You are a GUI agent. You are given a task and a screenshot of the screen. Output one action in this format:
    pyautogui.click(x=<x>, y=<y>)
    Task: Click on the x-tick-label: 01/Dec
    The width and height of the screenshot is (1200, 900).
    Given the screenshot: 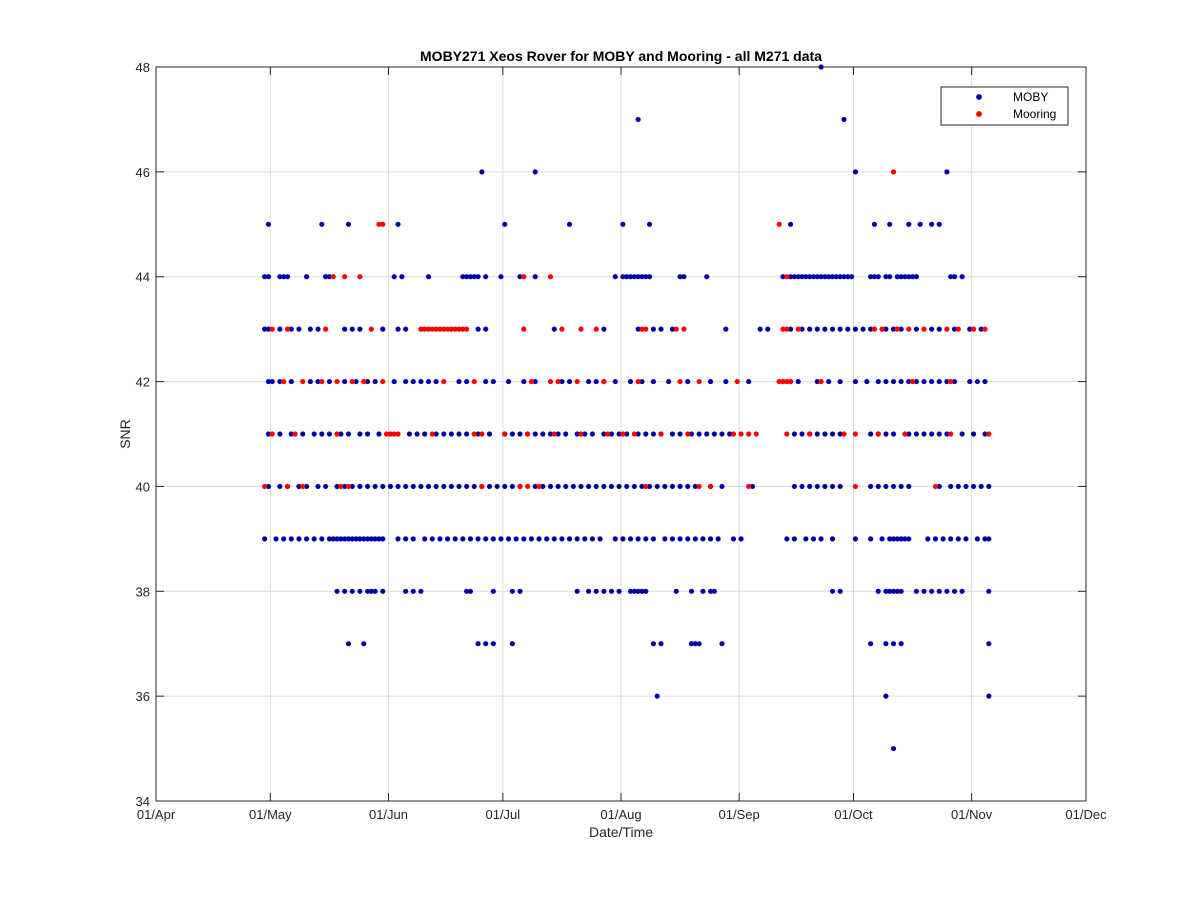 What is the action you would take?
    pyautogui.click(x=1086, y=814)
    